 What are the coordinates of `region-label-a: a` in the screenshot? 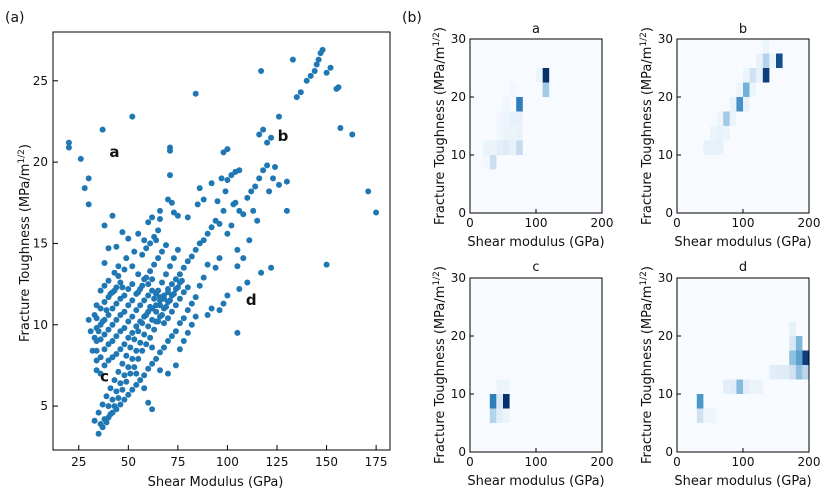 It's located at (114, 152).